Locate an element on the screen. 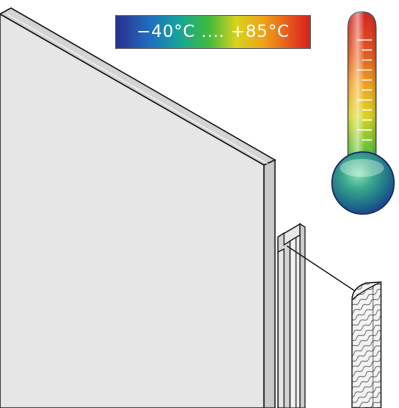  panel-side-edge is located at coordinates (269, 283).